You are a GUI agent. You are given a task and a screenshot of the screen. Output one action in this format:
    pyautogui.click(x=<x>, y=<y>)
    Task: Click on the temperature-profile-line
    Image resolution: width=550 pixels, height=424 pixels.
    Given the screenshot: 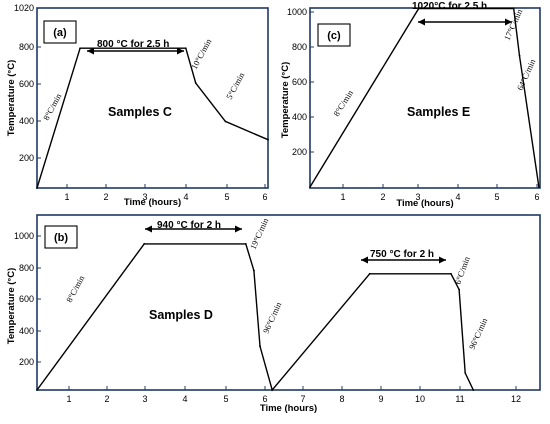 What is the action you would take?
    pyautogui.click(x=152, y=118)
    